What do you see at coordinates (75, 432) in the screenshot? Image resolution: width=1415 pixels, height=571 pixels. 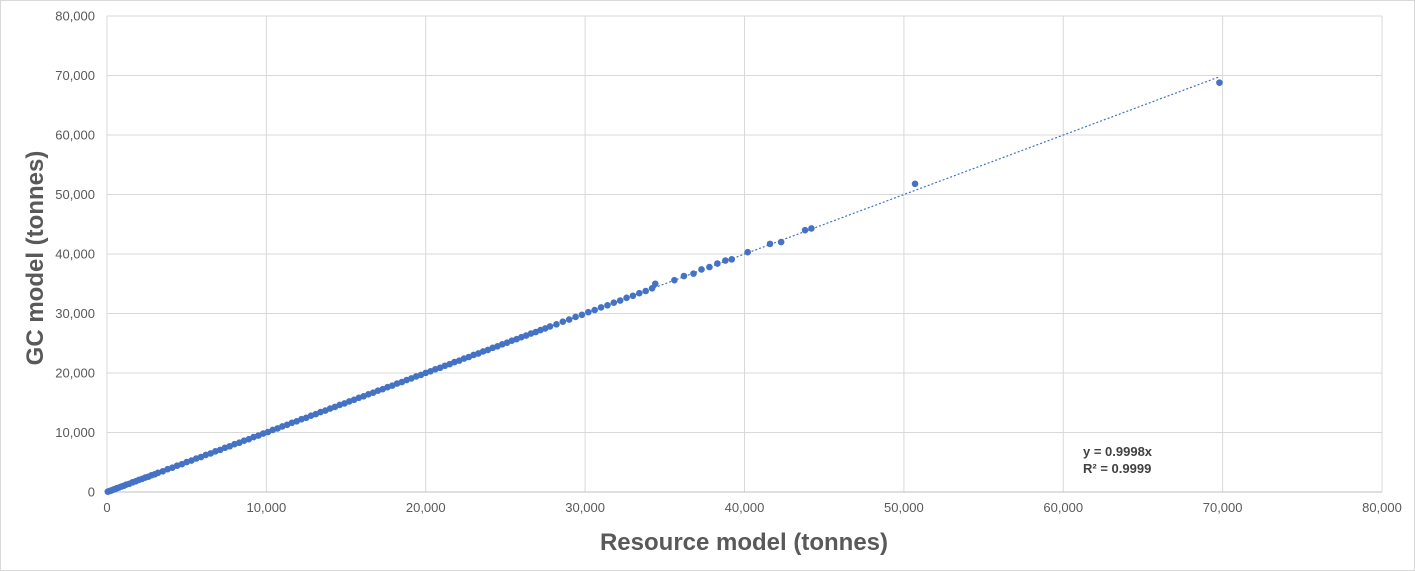 I see `y-tick-label: 10,000` at bounding box center [75, 432].